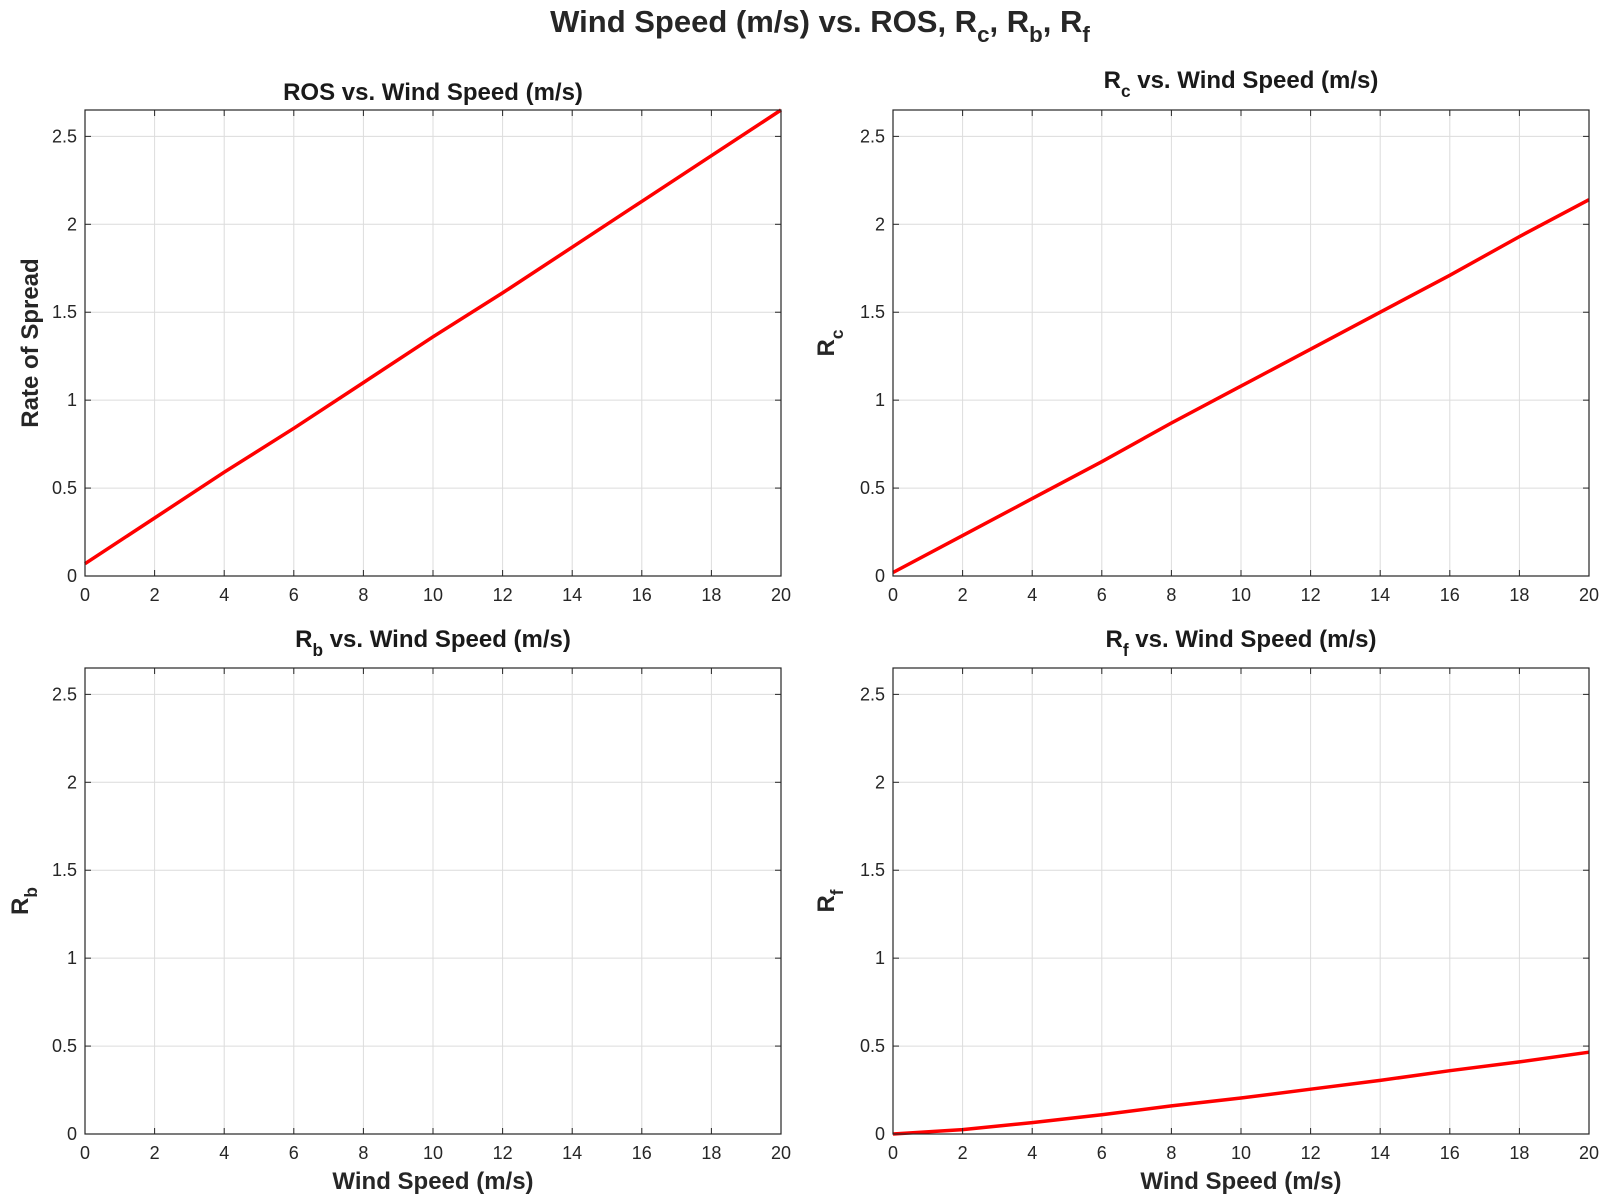 The image size is (1600, 1200). What do you see at coordinates (24, 901) in the screenshot?
I see `y-axis-label: Rb` at bounding box center [24, 901].